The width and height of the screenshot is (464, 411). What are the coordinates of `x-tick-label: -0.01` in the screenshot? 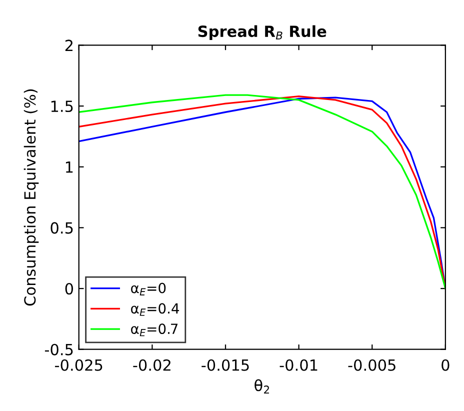 It's located at (299, 365).